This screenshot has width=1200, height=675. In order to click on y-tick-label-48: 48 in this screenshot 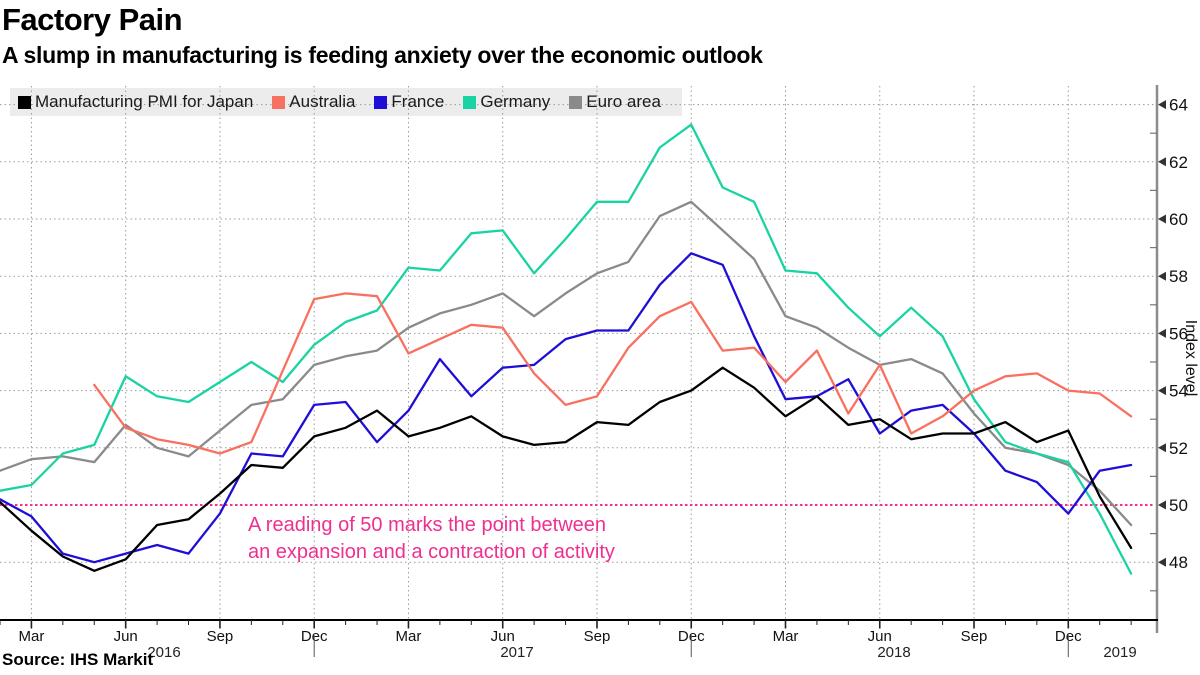, I will do `click(1178, 562)`.